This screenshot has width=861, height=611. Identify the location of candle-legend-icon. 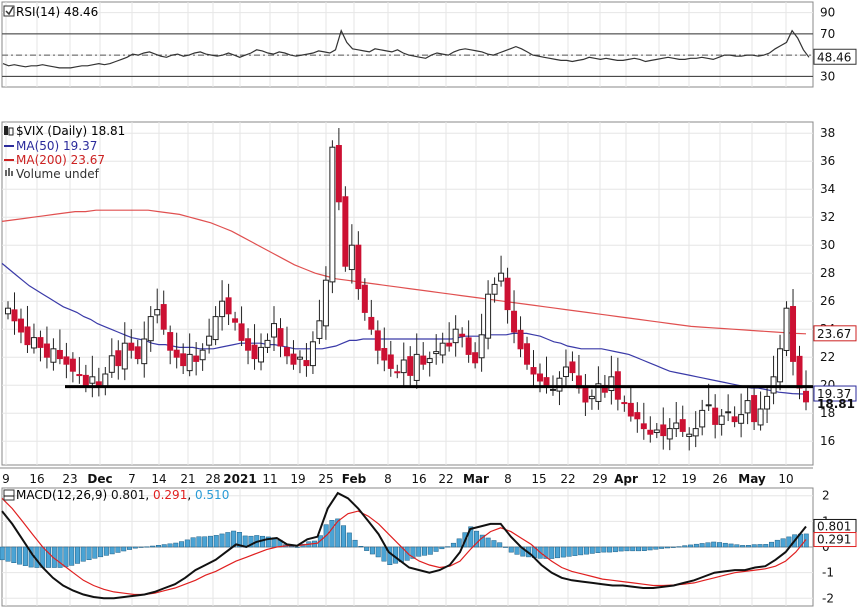
(11, 131).